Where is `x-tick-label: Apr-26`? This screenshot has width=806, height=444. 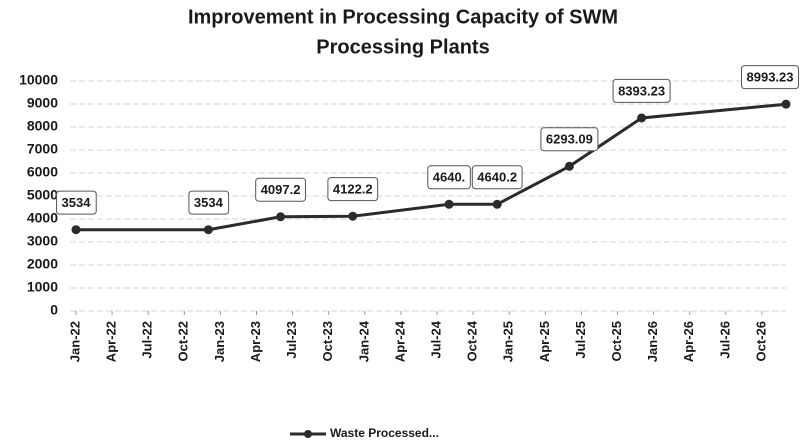
x-tick-label: Apr-26 is located at coordinates (688, 341).